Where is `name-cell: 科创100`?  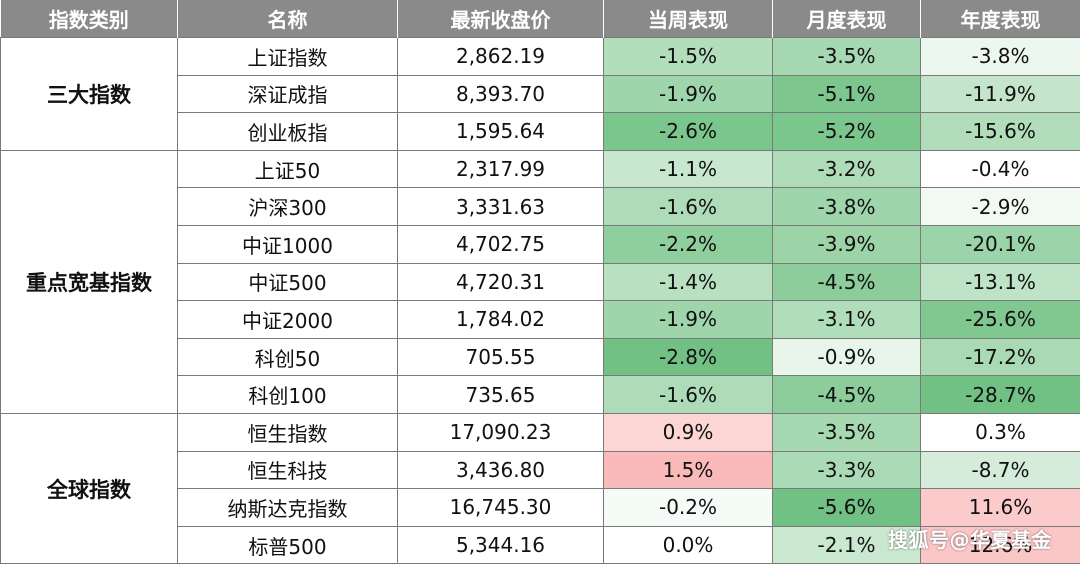
name-cell: 科创100 is located at coordinates (288, 395).